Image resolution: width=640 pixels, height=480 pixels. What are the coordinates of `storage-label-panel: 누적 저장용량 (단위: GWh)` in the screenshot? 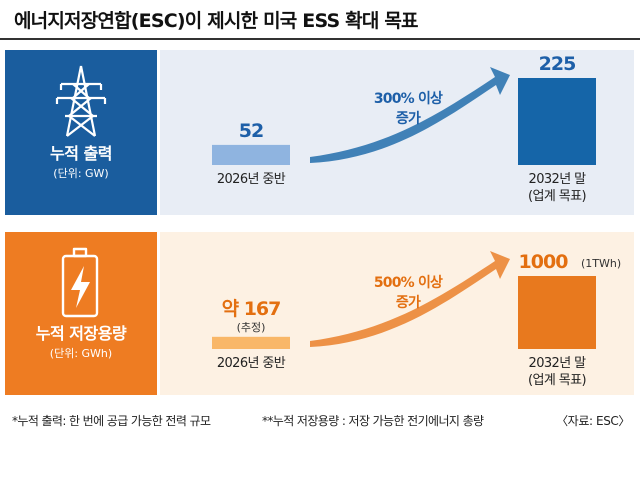 It's located at (81, 313).